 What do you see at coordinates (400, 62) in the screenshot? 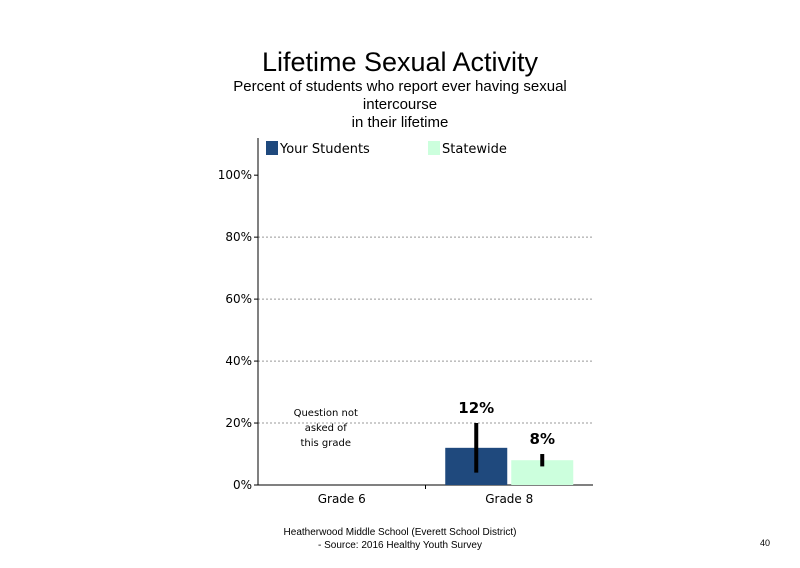
I see `chart-title: Lifetime Sexual Activity` at bounding box center [400, 62].